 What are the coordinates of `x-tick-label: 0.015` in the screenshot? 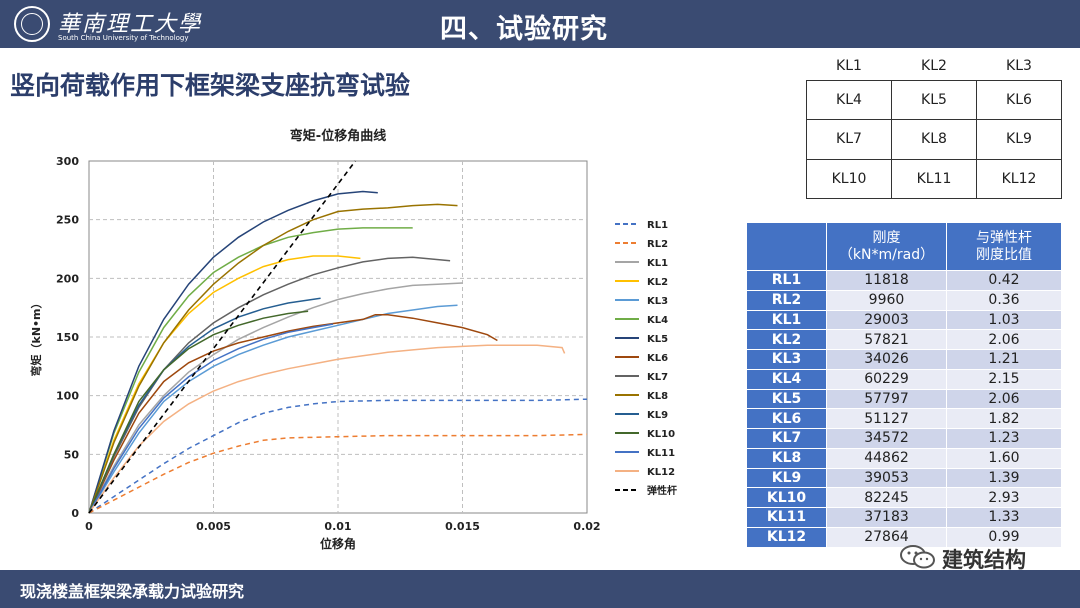 It's located at (462, 526).